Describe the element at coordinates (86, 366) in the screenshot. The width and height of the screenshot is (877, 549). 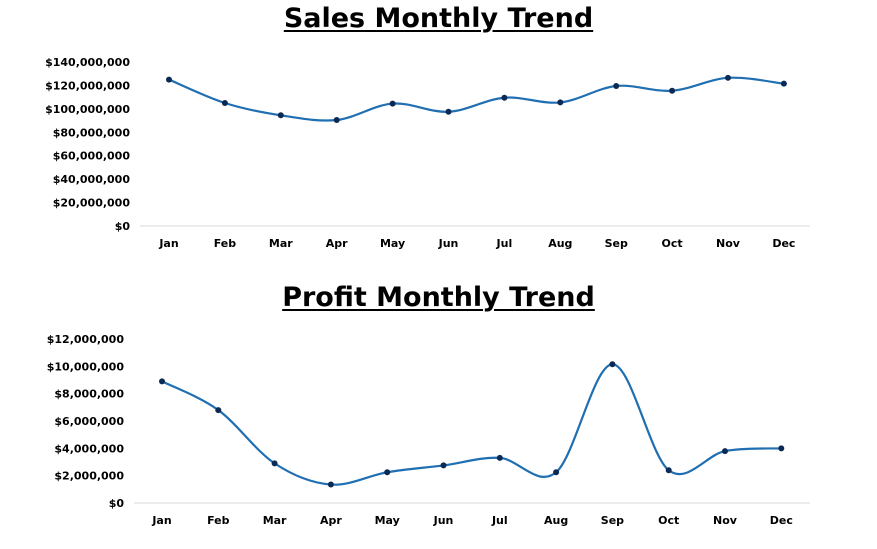
I see `profit-y-tick-label: $10,000,000` at that location.